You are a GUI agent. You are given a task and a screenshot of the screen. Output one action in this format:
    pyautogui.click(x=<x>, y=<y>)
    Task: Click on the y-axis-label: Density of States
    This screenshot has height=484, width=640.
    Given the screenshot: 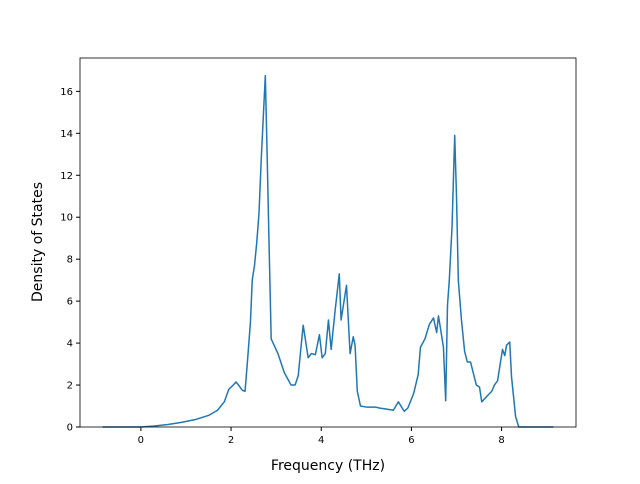 What is the action you would take?
    pyautogui.click(x=38, y=242)
    